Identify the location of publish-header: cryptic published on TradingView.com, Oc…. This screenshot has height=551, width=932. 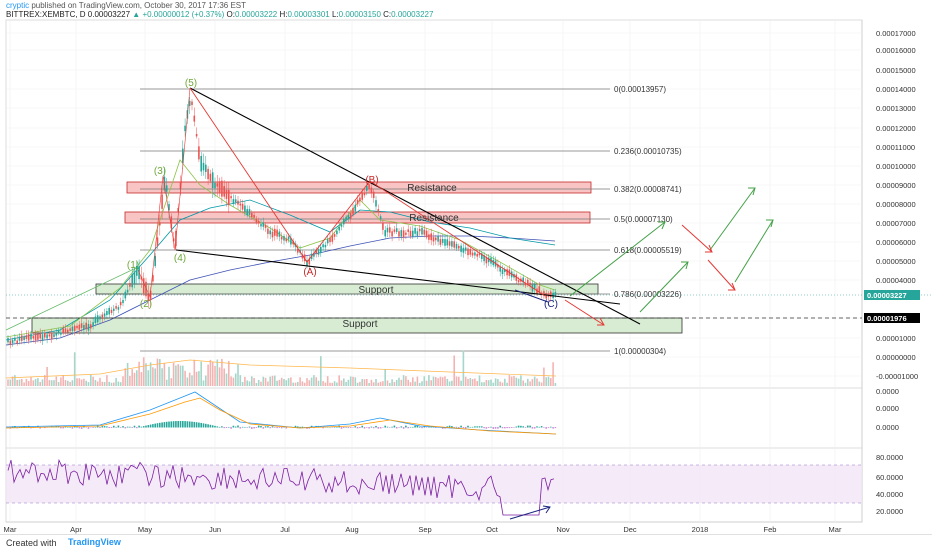
(126, 5).